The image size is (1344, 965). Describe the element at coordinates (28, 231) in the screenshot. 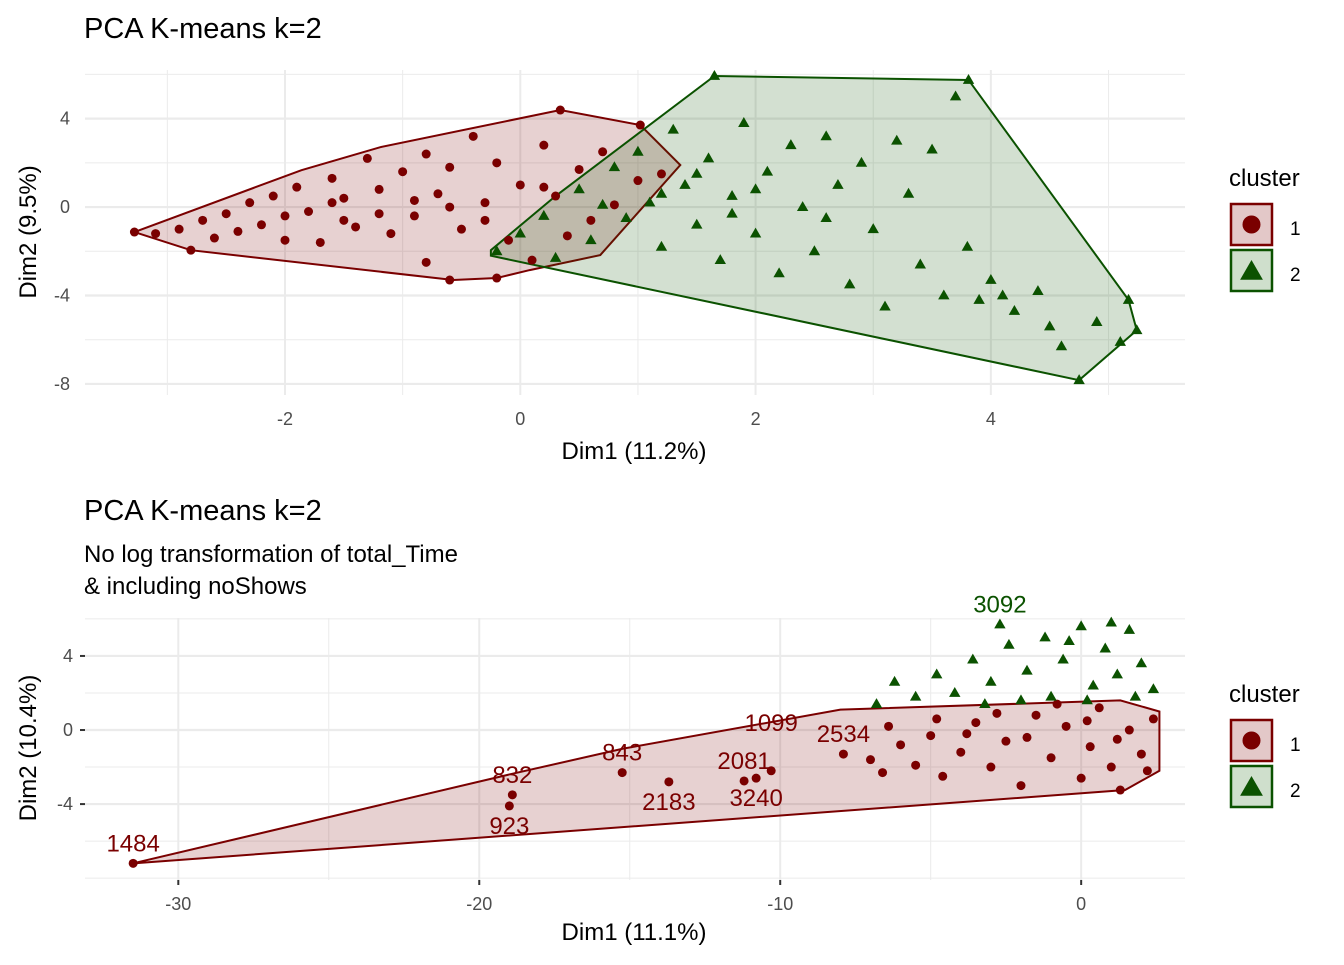

I see `chart-1-y-axis-label: Dim2 (9.5%)` at that location.